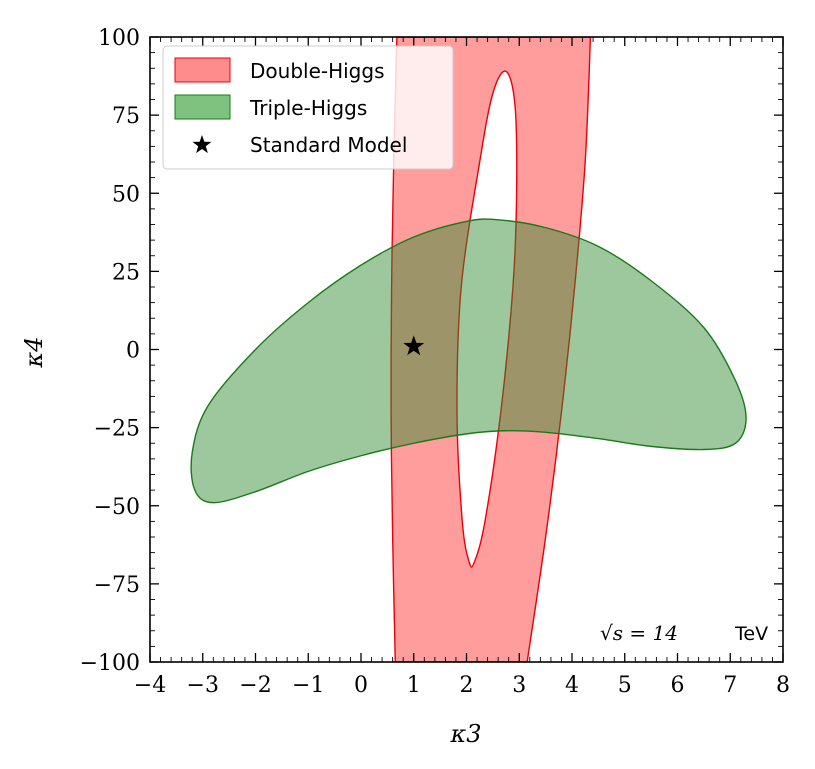 The height and width of the screenshot is (769, 815). I want to click on y-tick-label: 100, so click(119, 38).